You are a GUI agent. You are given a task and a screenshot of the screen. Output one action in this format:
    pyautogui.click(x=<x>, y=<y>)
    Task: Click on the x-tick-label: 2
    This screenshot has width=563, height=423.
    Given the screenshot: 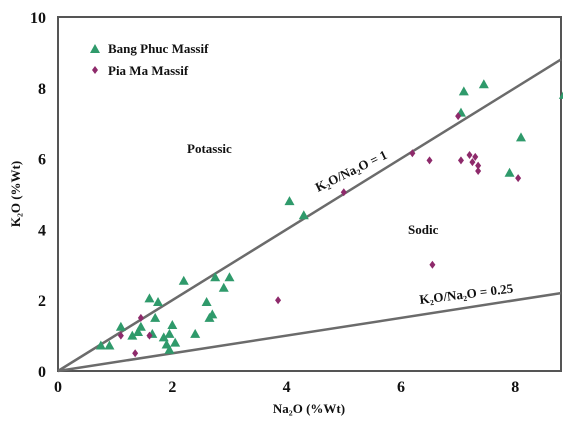 What is the action you would take?
    pyautogui.click(x=172, y=387)
    